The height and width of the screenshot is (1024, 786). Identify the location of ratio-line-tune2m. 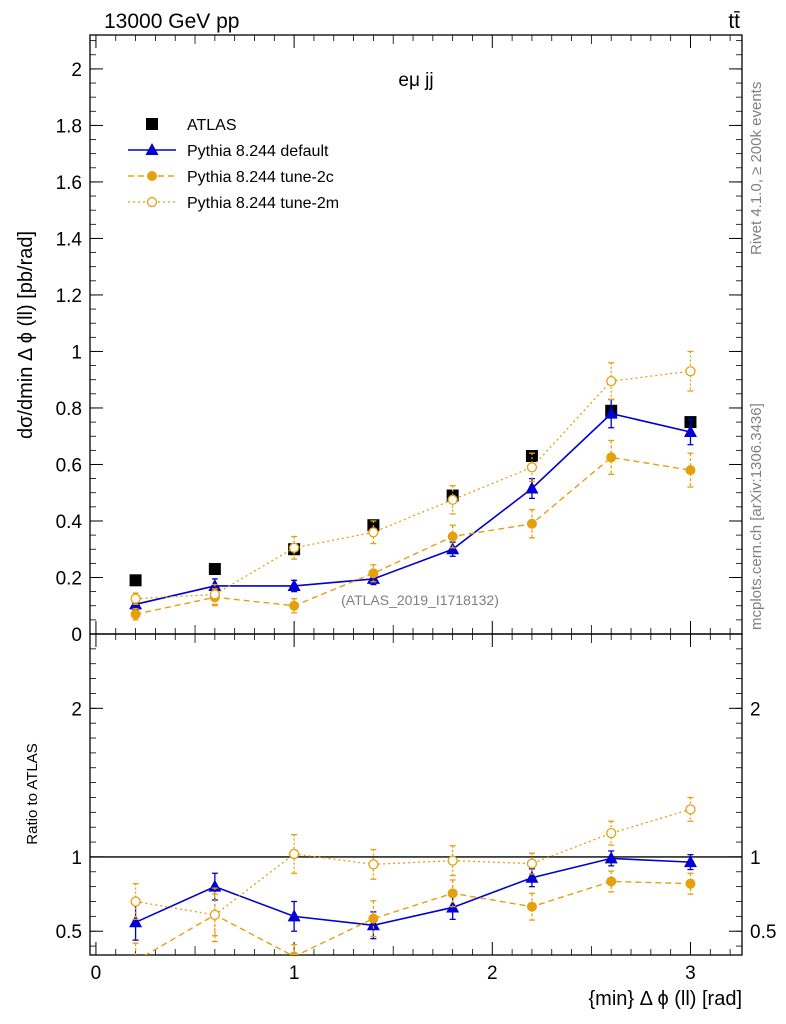
(413, 862).